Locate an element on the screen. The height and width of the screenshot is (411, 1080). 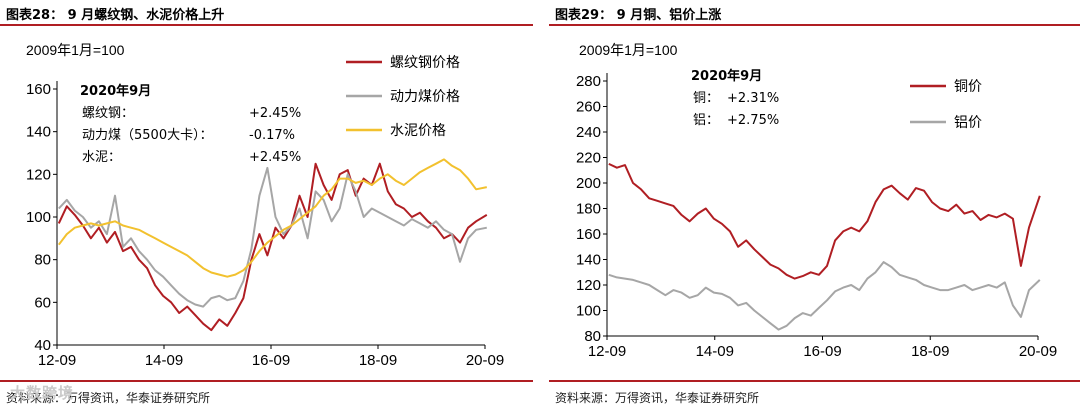
y-tick-label: 220 is located at coordinates (588, 158).